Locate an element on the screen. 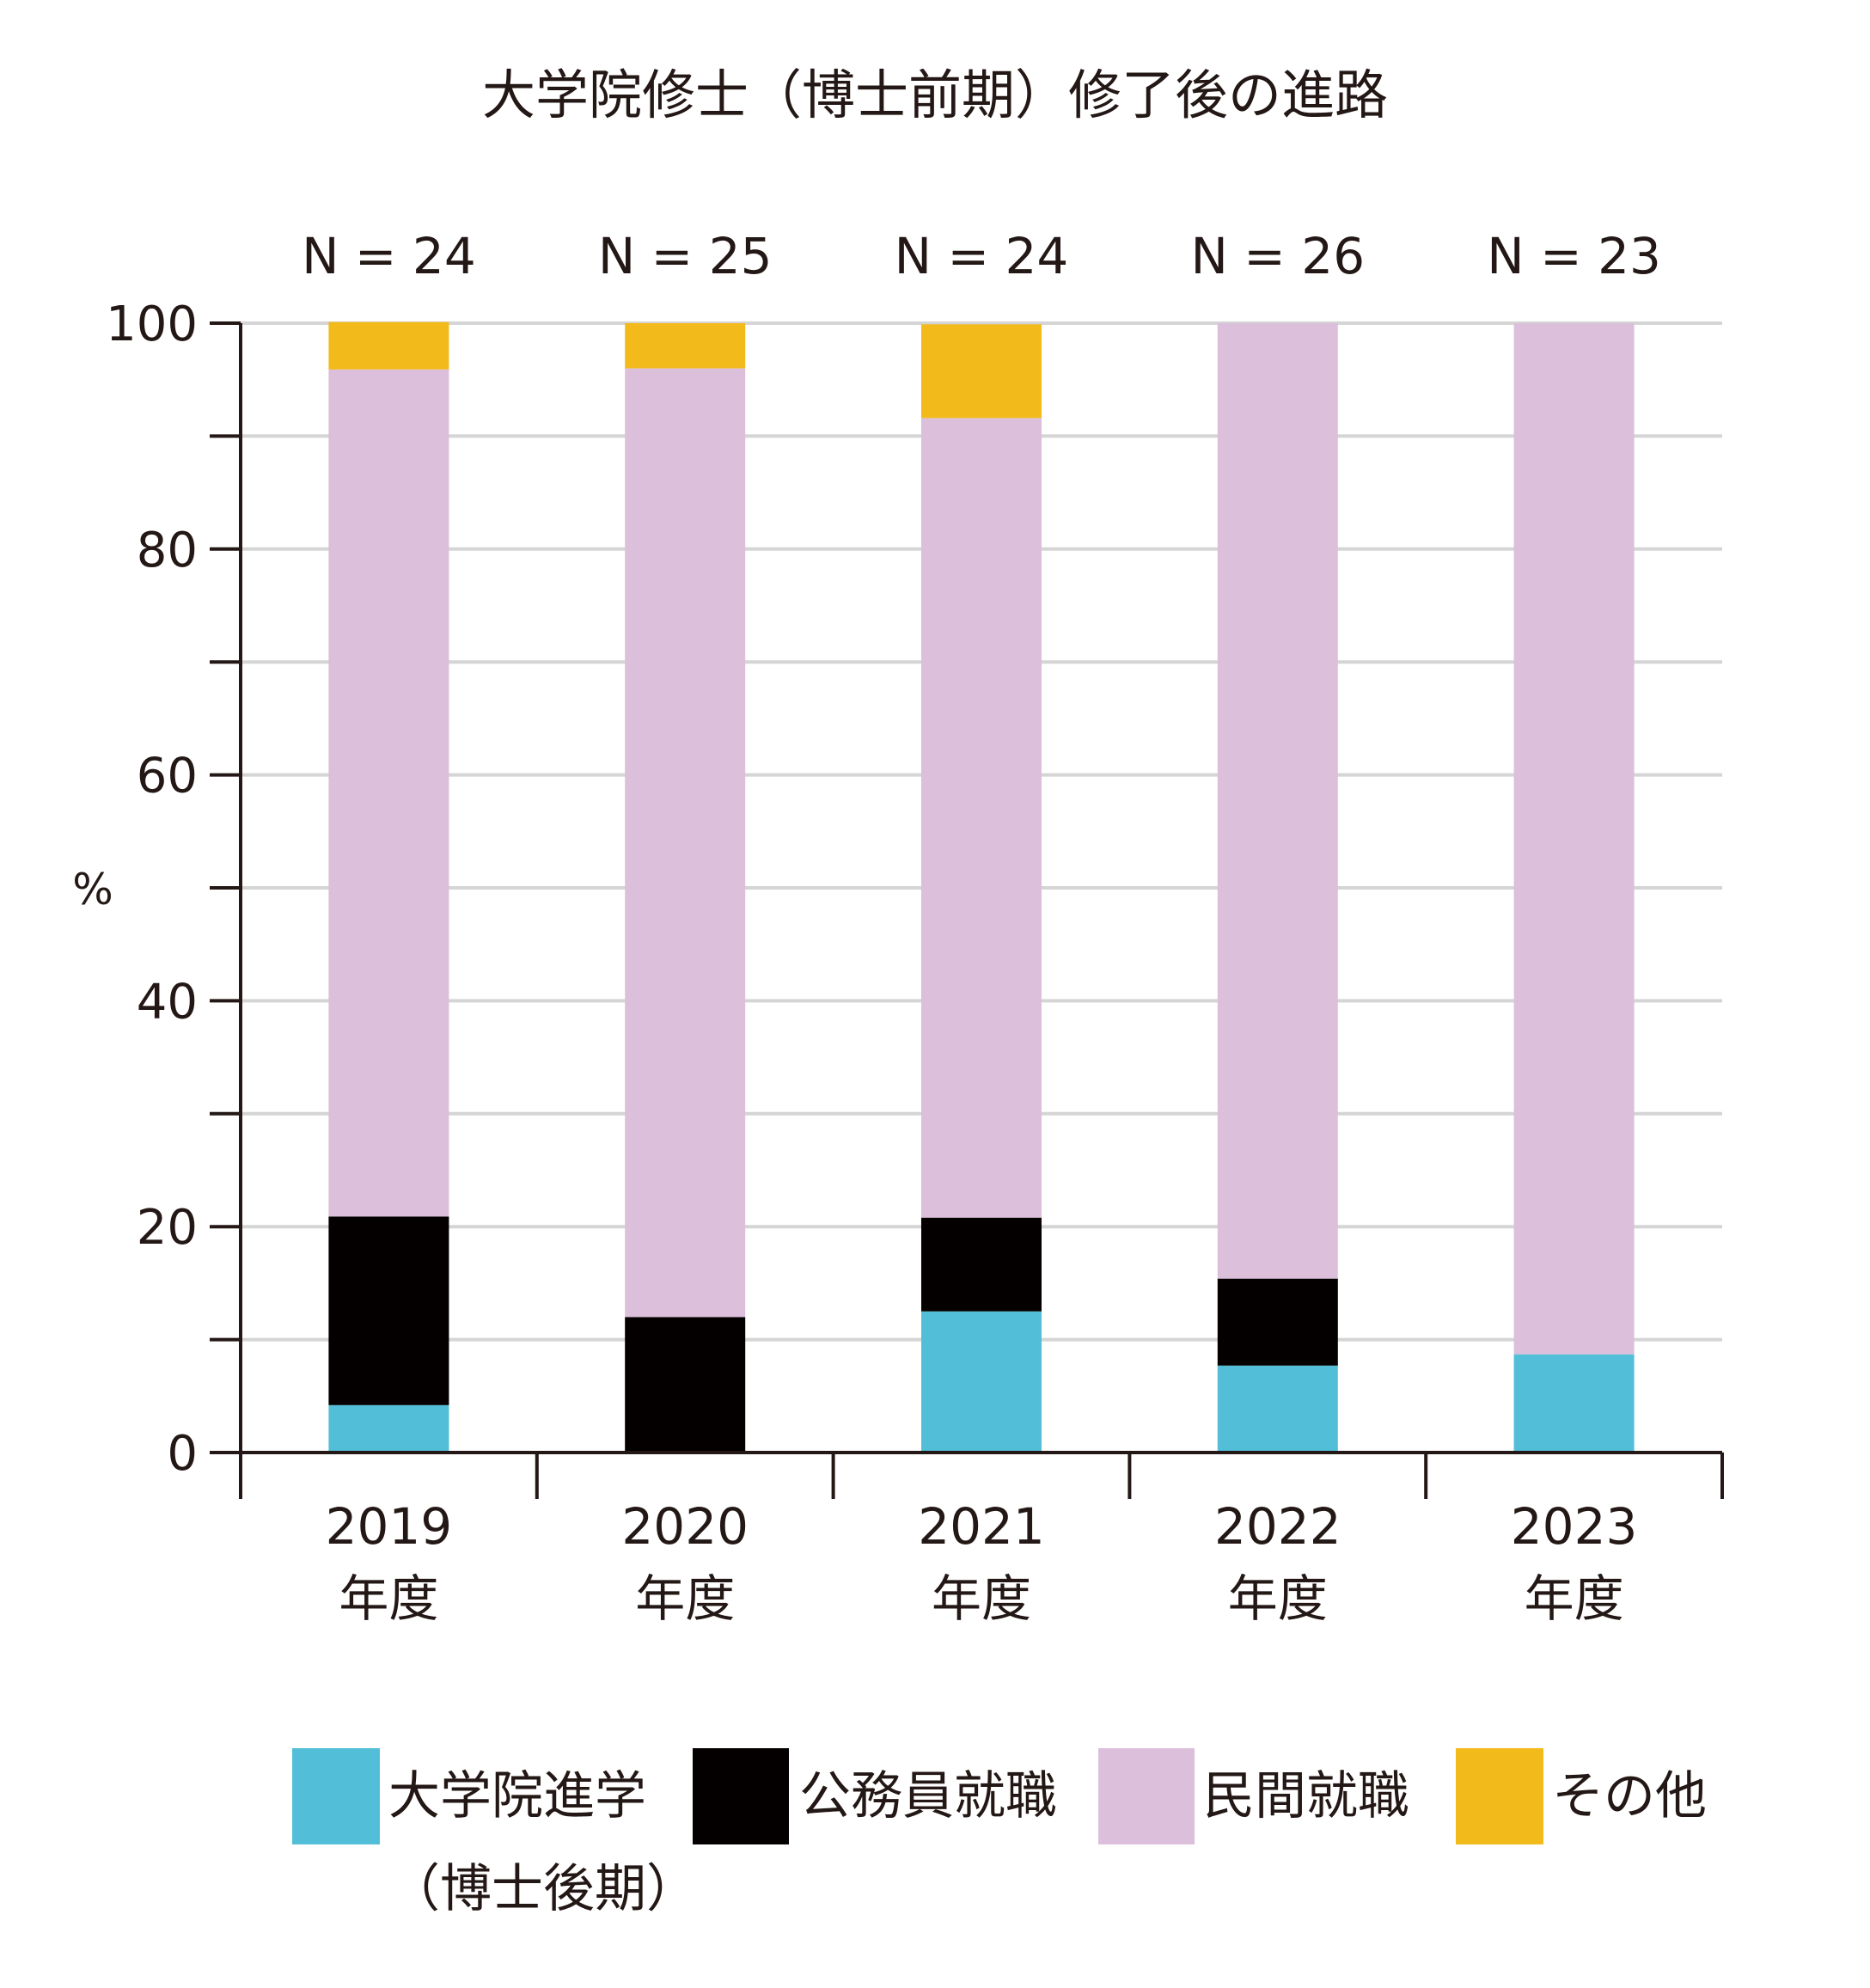 This screenshot has width=1870, height=1988. legend: 大学院進学 （博士後期） 公務員就職 民間就職 その他 is located at coordinates (999, 1833).